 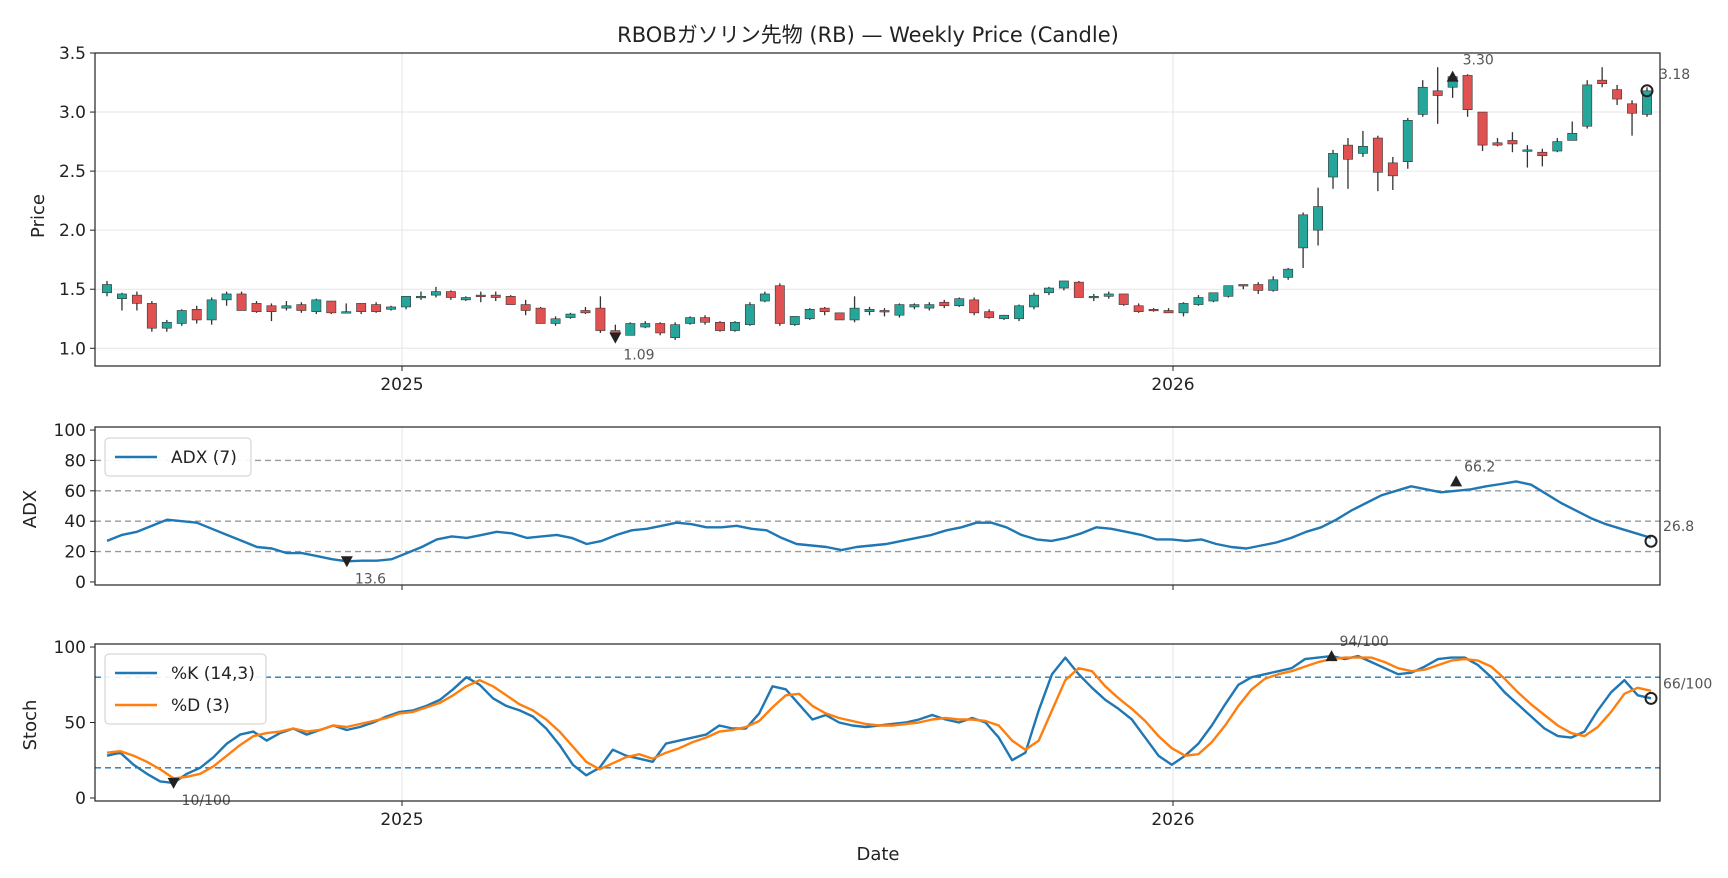 I want to click on adx-y-tick-label: 60, so click(x=75, y=492).